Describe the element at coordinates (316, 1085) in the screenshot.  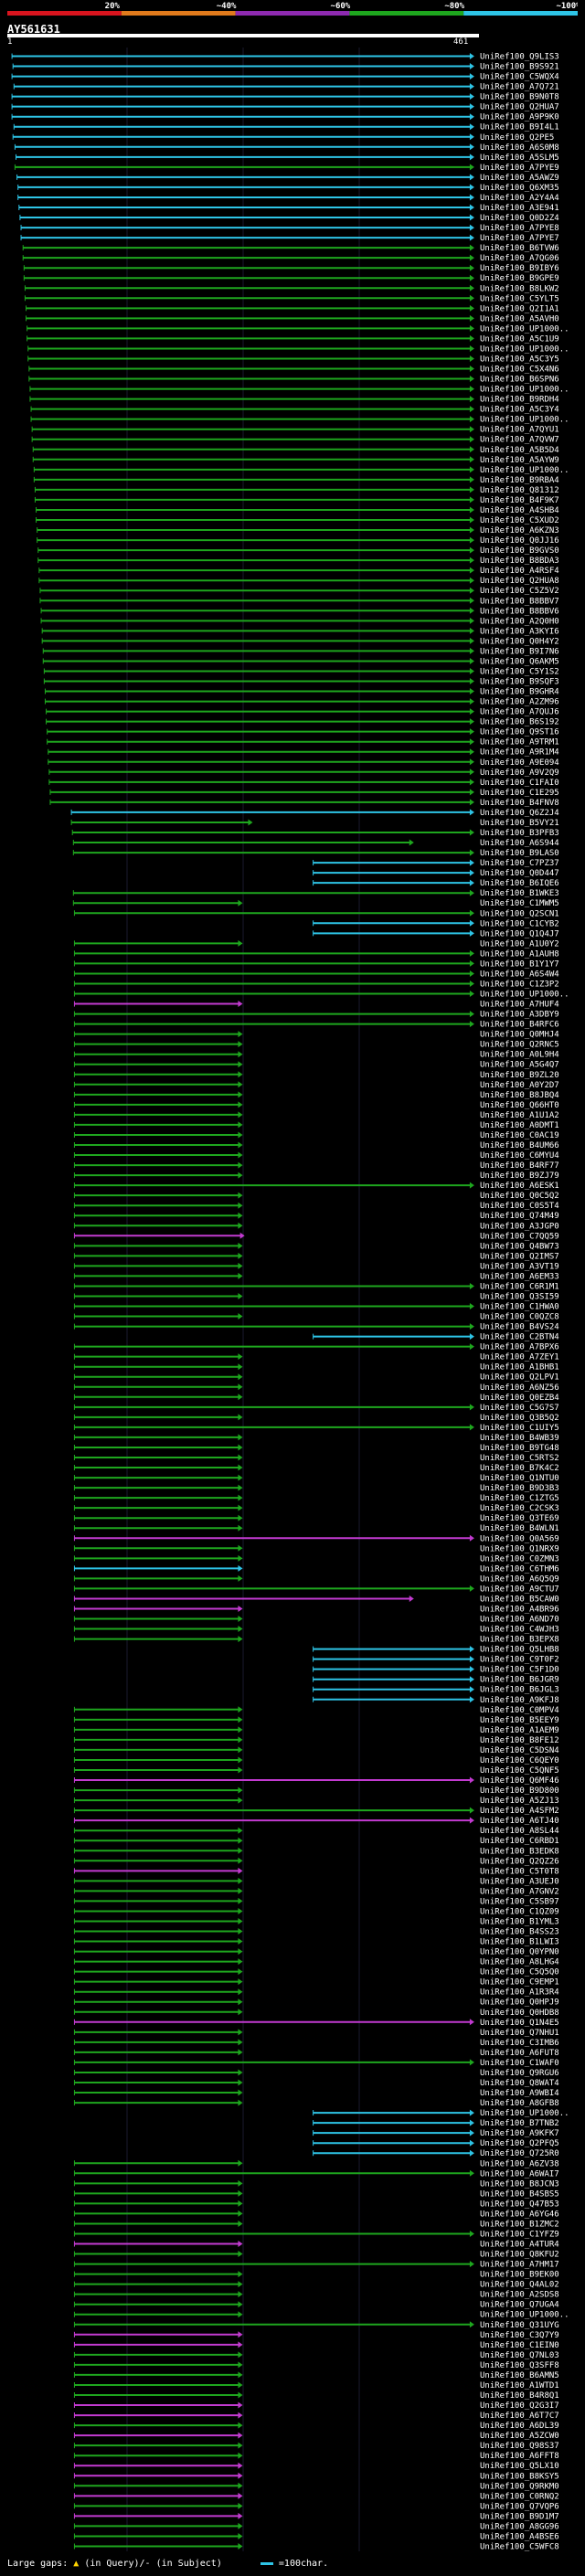
I see `hit-row: UniRef100_A0Y2D7` at that location.